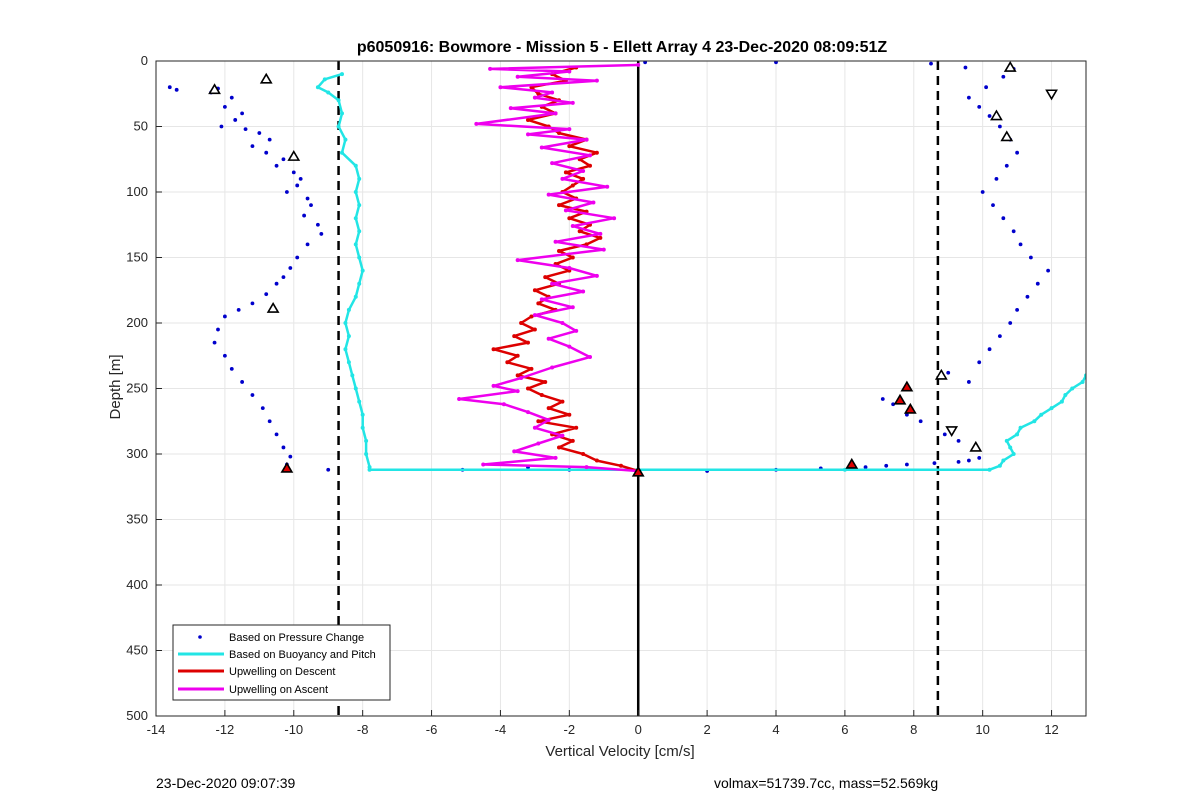 This screenshot has height=804, width=1200. What do you see at coordinates (706, 729) in the screenshot?
I see `x-tick-label: 2` at bounding box center [706, 729].